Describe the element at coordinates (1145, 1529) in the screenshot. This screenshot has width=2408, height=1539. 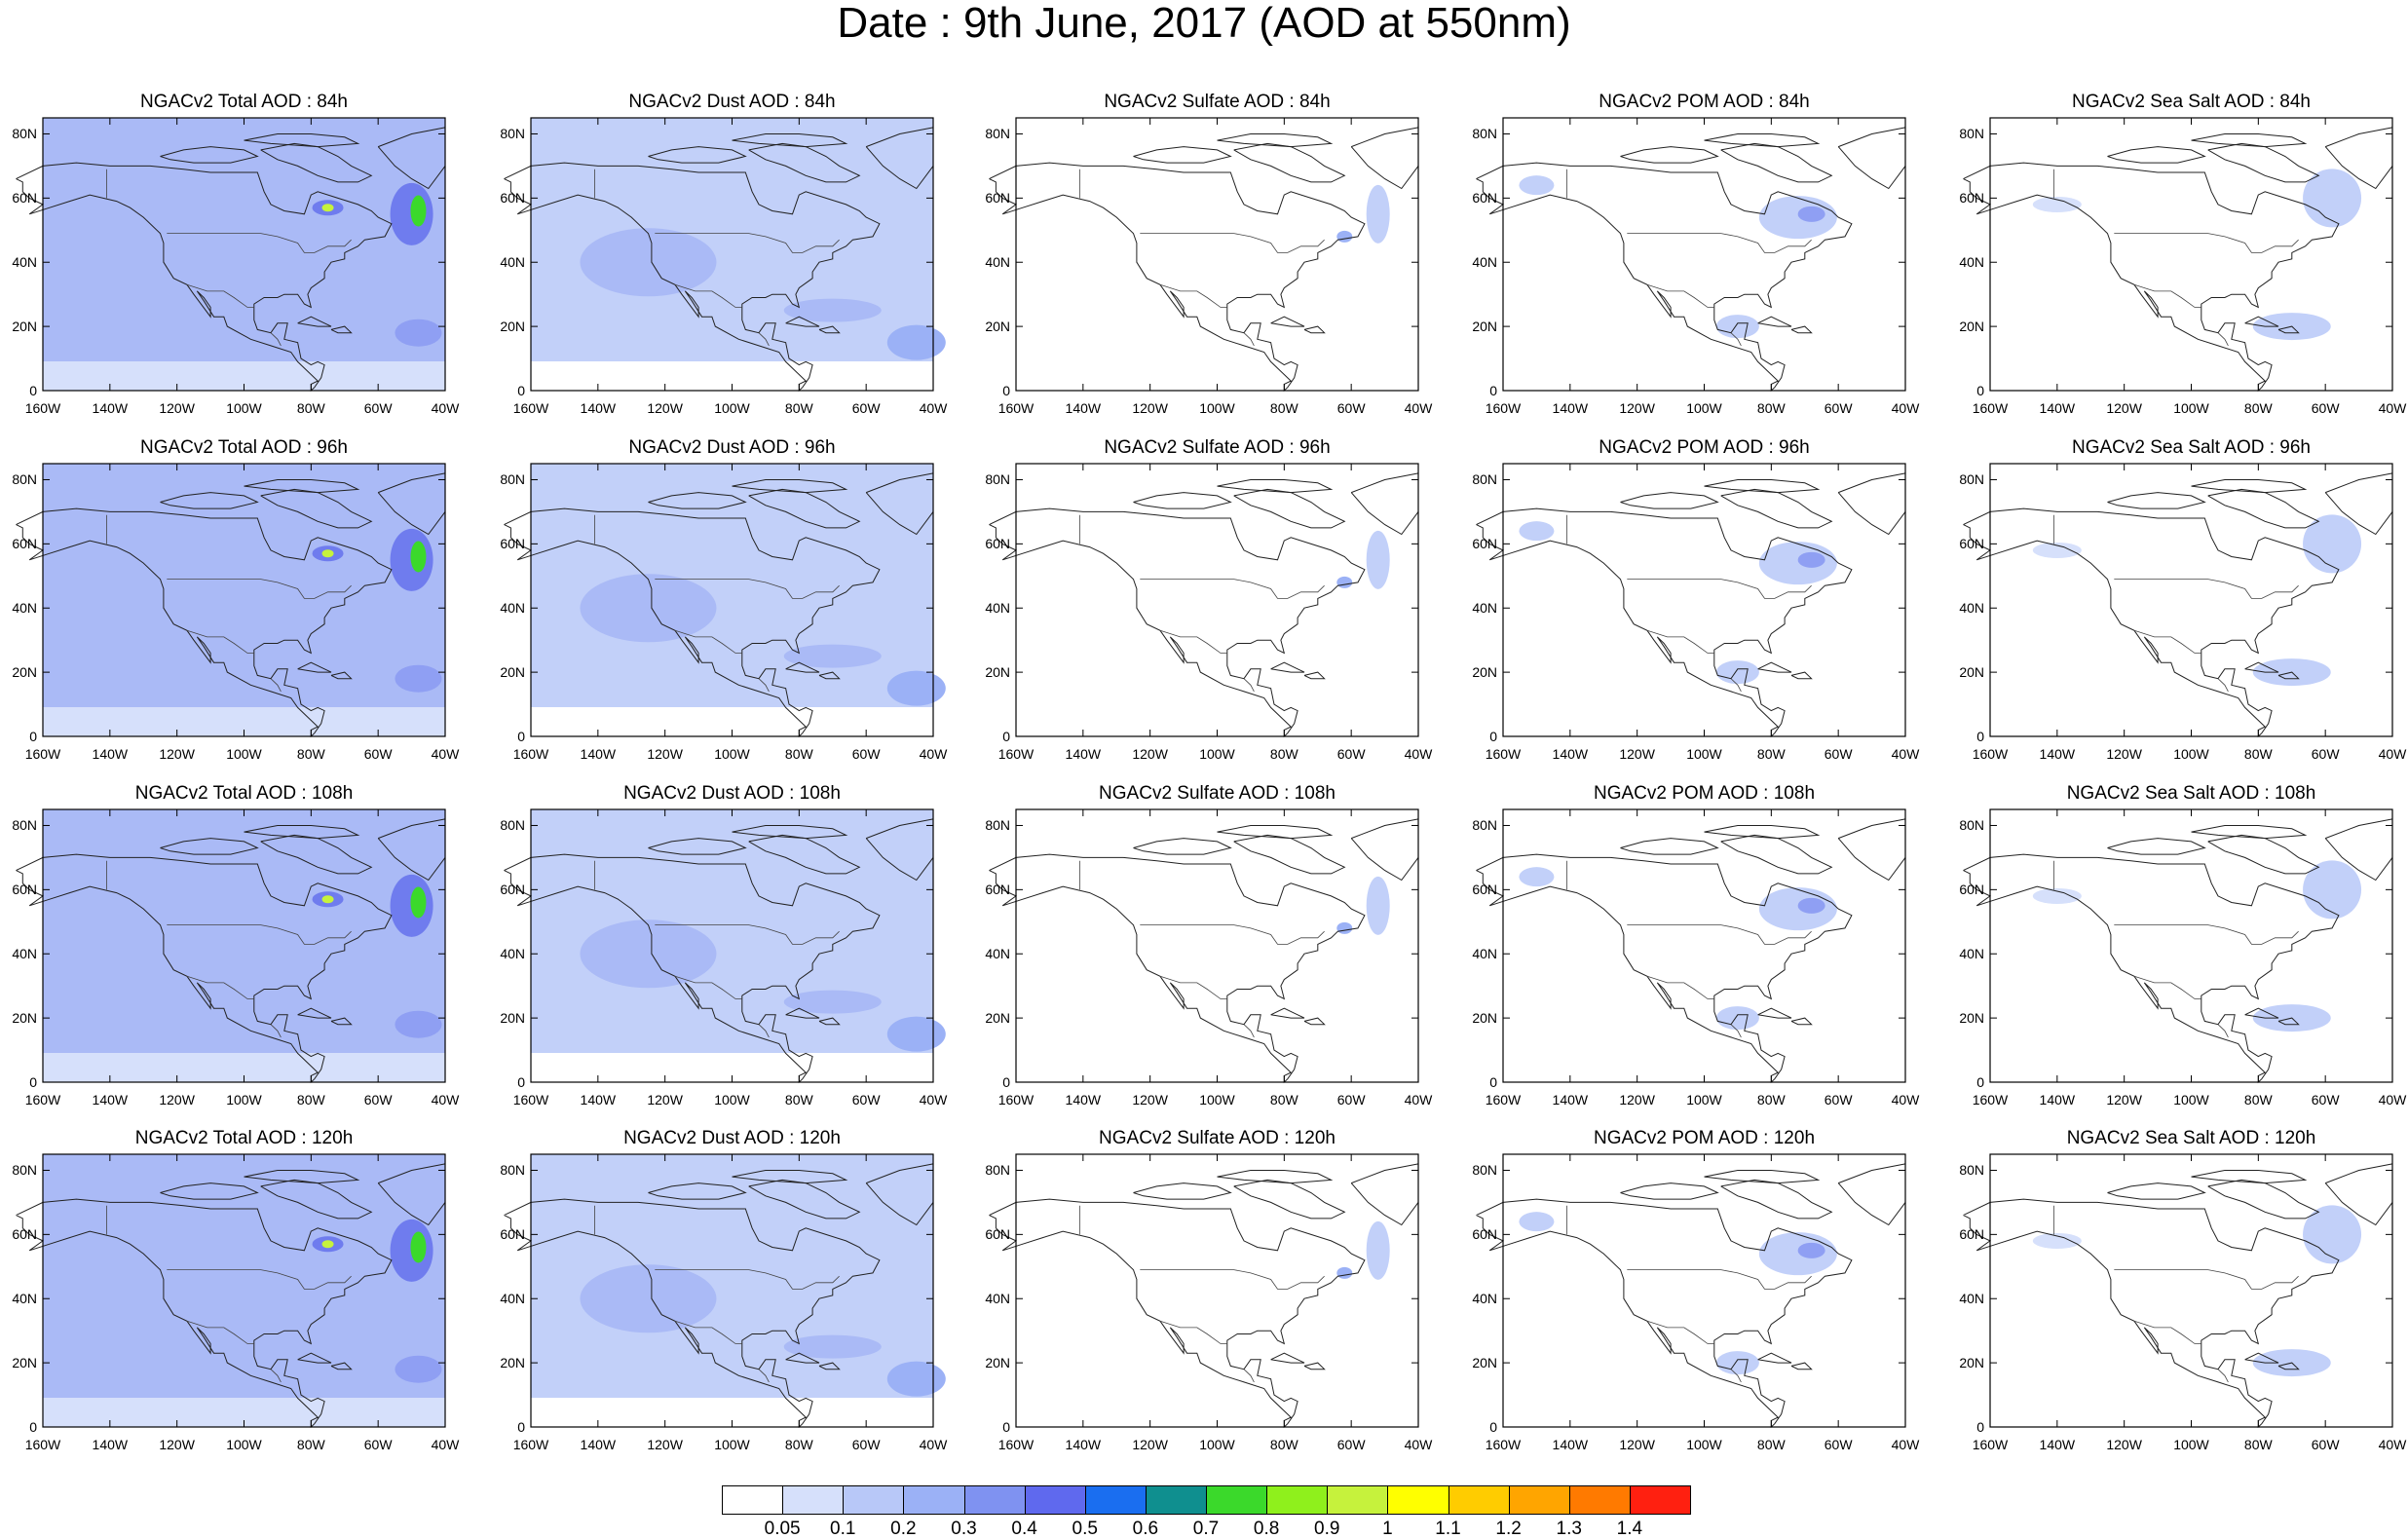
I see `colorbar-label: 0.6` at that location.